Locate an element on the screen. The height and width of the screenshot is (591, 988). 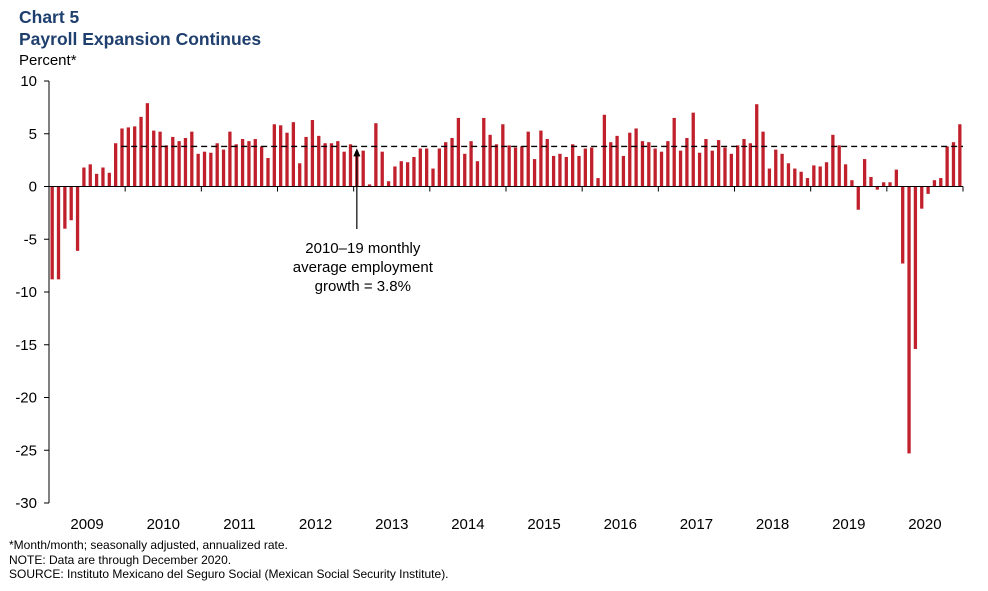
annotation-text-line: 2010–19 monthly is located at coordinates (363, 248).